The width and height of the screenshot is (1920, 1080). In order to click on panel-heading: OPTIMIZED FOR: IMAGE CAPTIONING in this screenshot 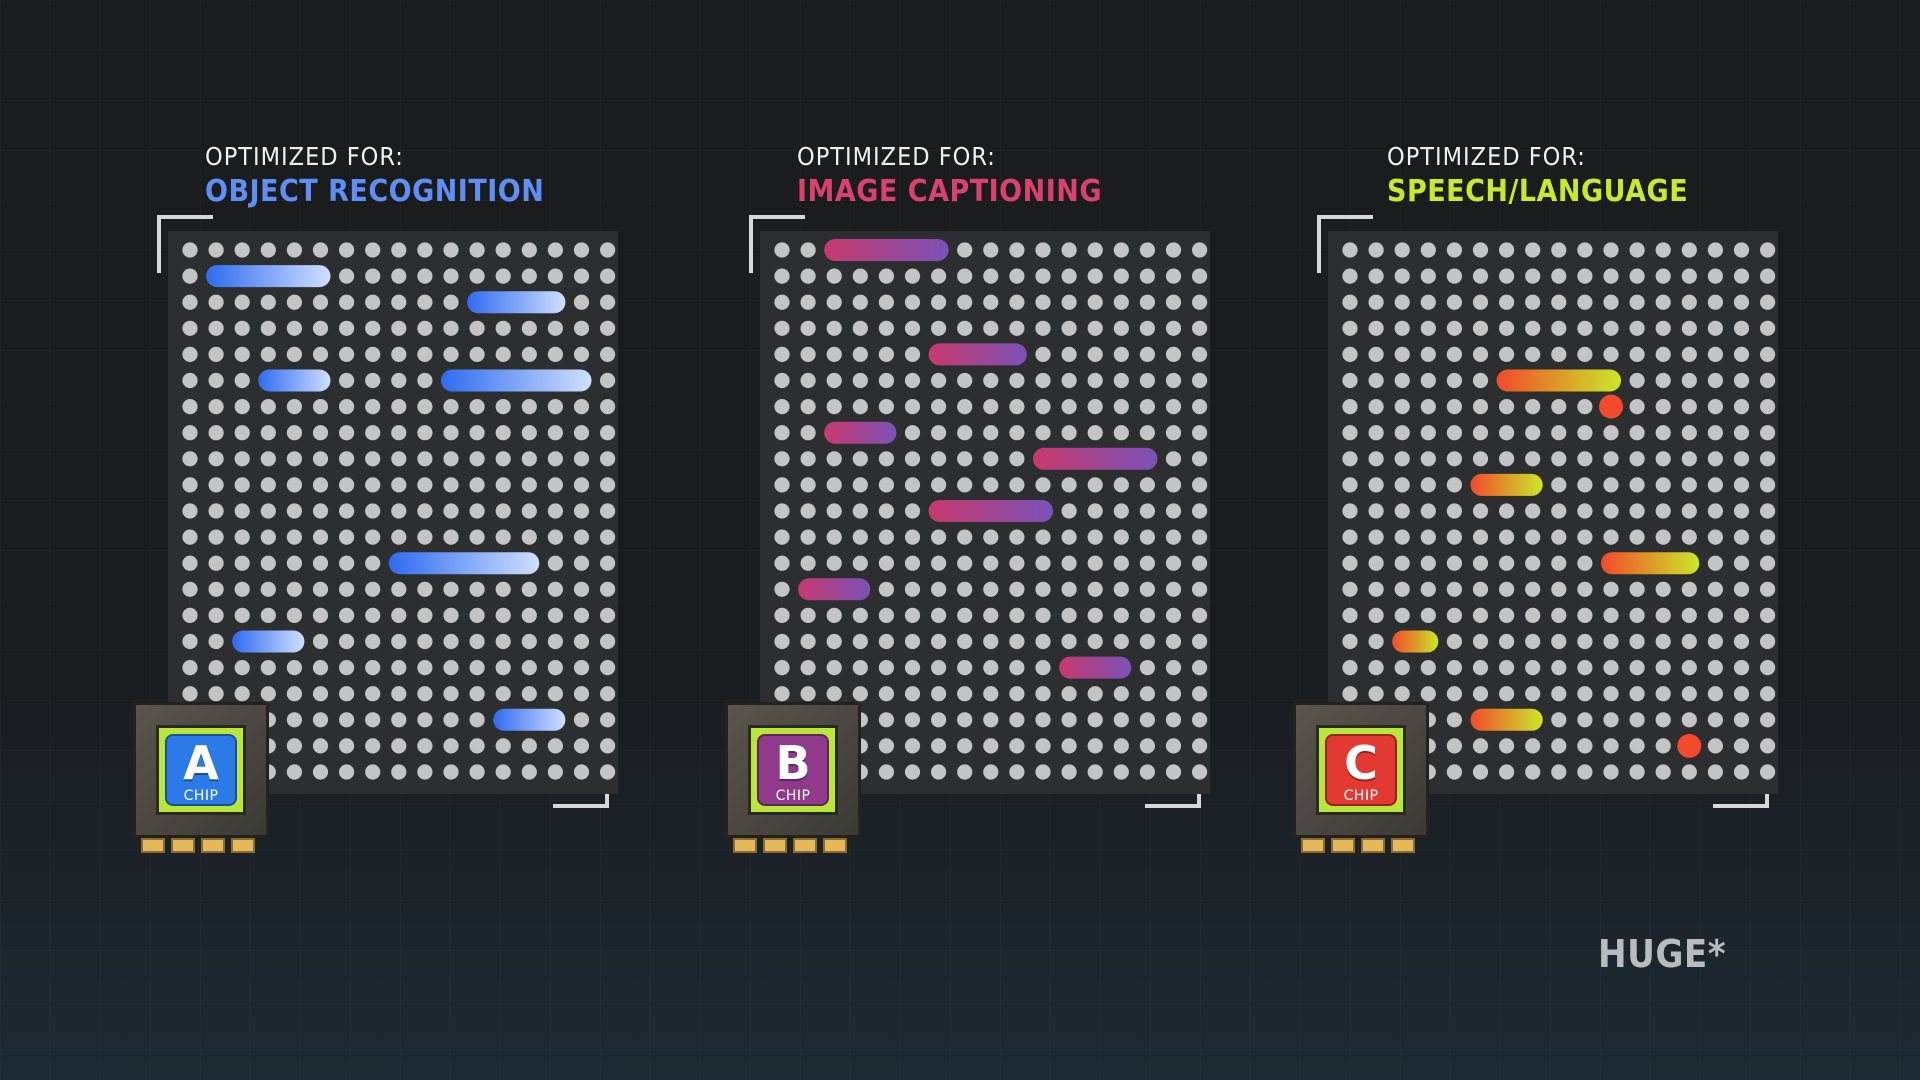, I will do `click(949, 176)`.